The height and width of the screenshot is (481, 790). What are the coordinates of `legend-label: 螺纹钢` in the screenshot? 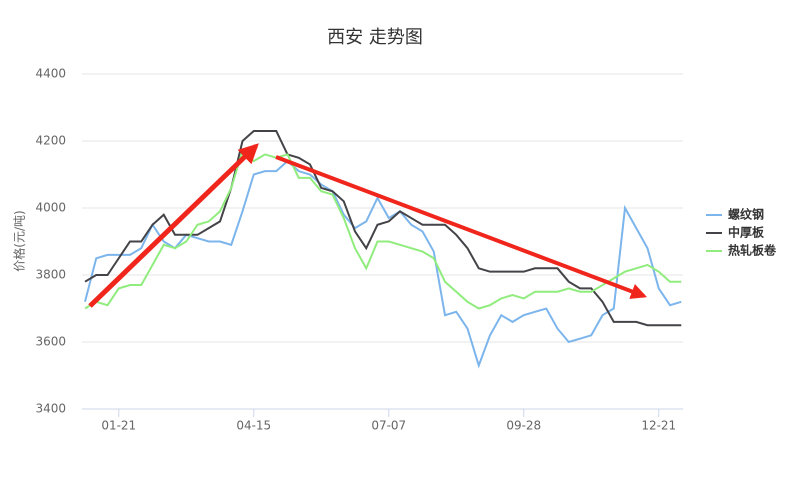 It's located at (746, 214).